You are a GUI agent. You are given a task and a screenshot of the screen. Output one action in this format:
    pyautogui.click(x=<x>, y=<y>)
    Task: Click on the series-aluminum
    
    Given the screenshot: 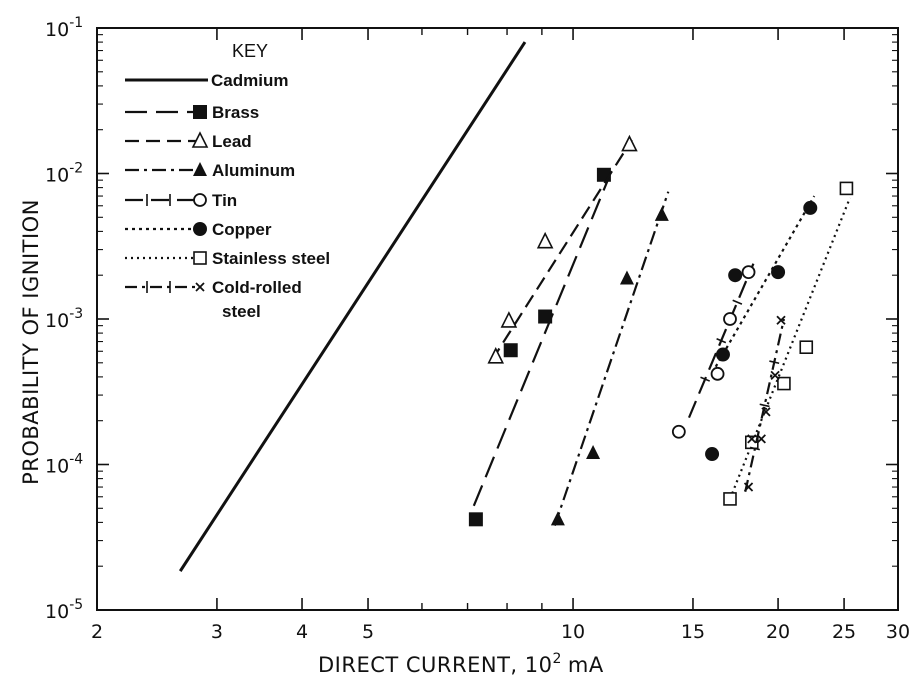 What is the action you would take?
    pyautogui.click(x=610, y=358)
    